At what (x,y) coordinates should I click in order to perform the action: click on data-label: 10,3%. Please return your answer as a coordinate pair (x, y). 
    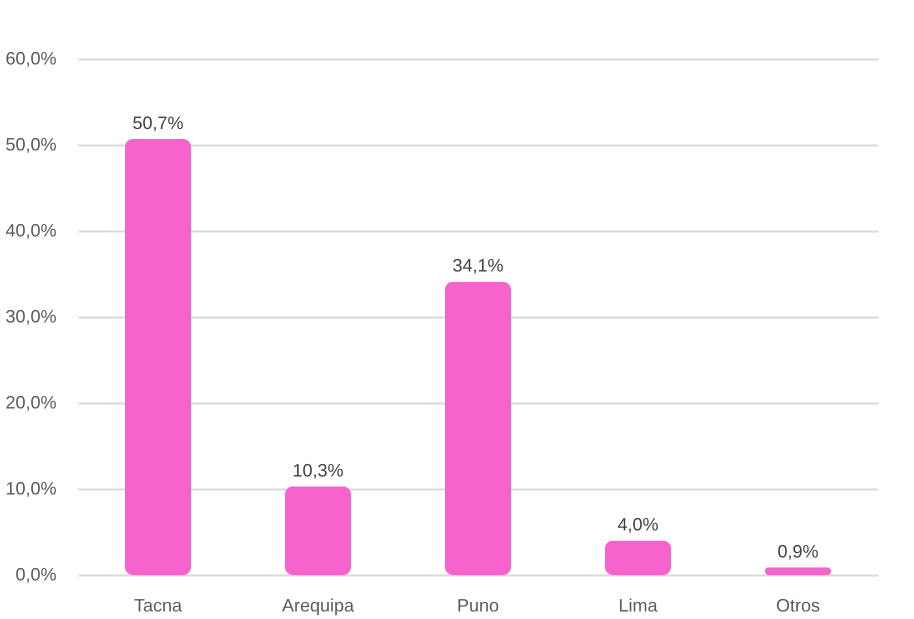
    Looking at the image, I should click on (318, 470).